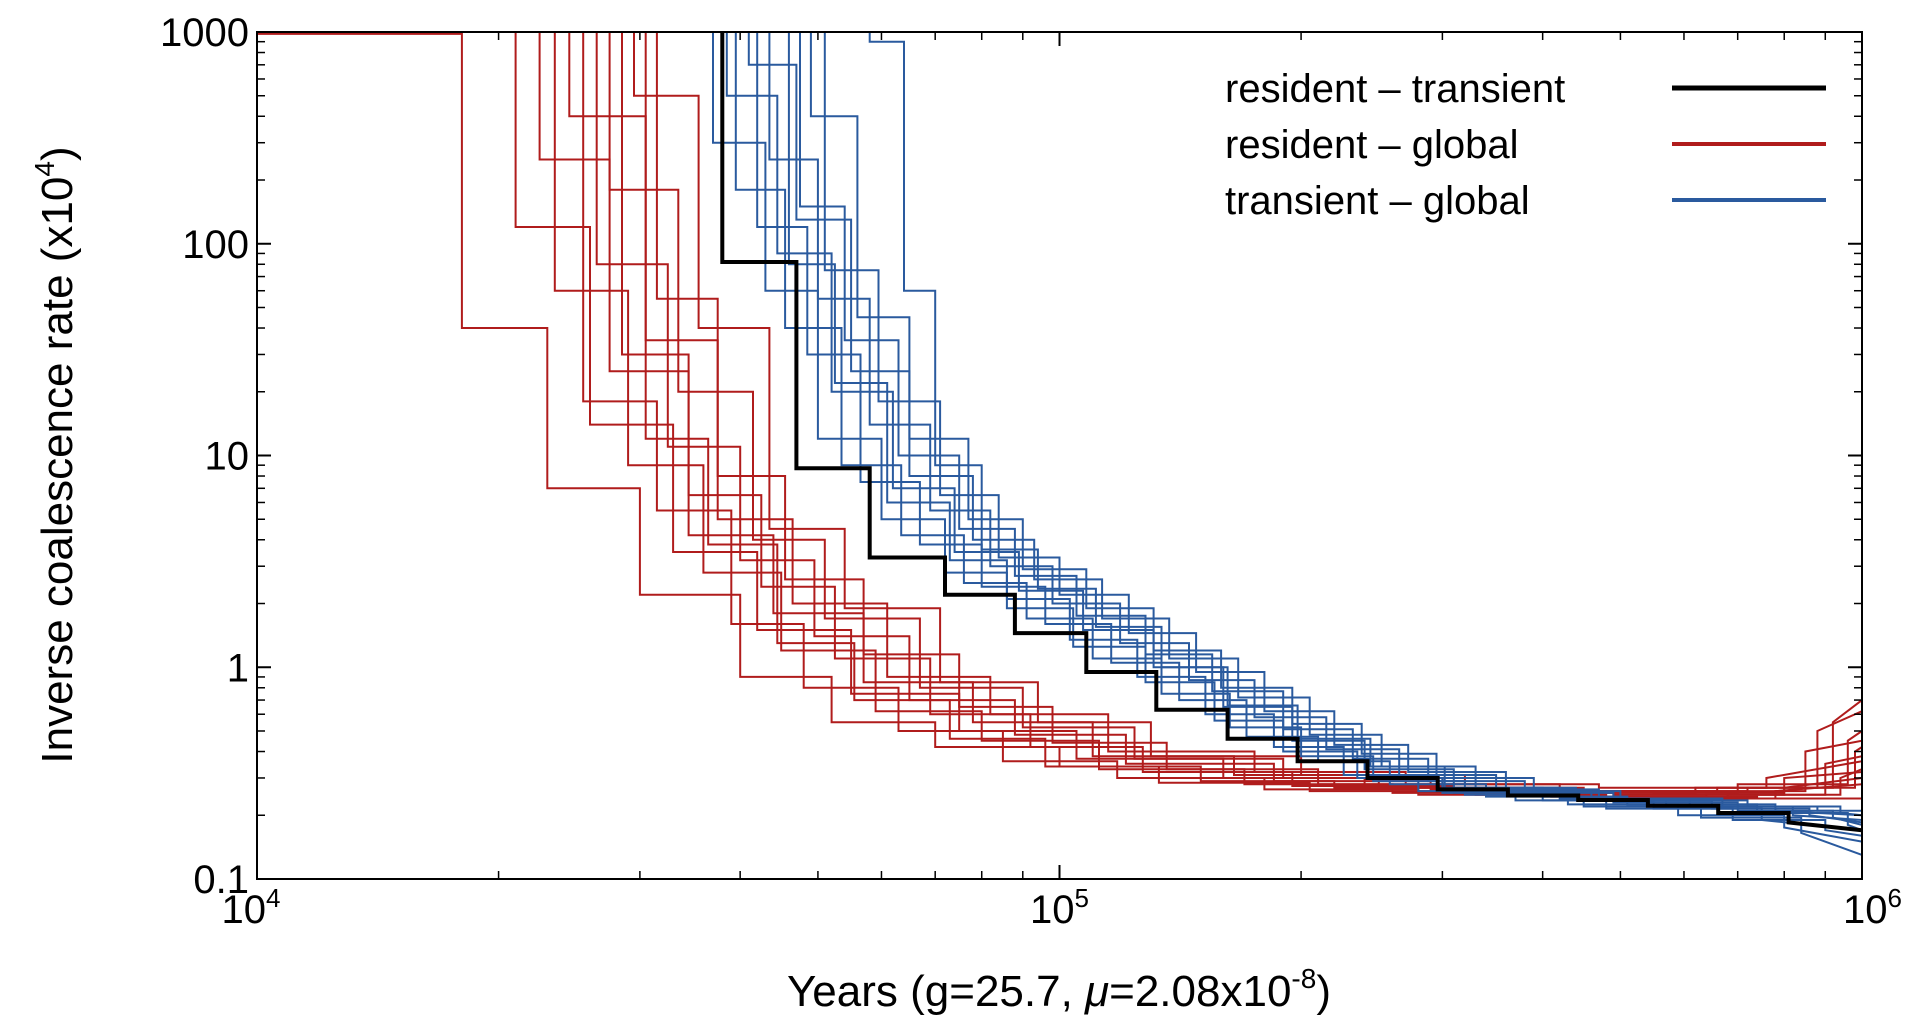  What do you see at coordinates (273, 898) in the screenshot?
I see `x-tick-label-exponent: 4` at bounding box center [273, 898].